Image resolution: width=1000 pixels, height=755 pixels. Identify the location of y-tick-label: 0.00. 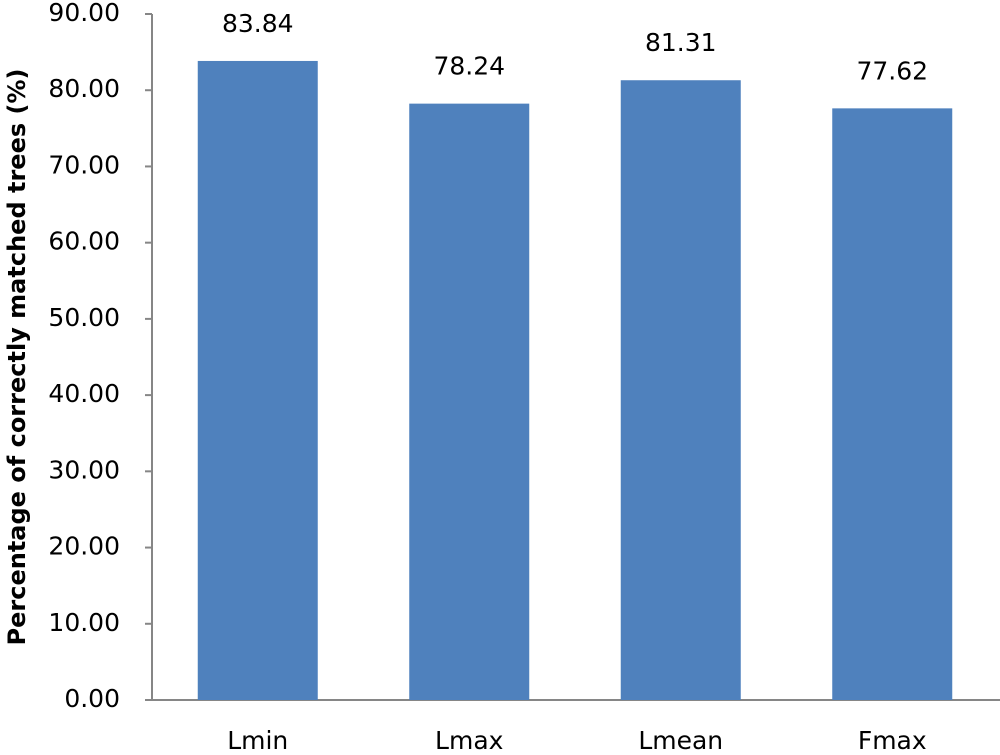
(92, 698).